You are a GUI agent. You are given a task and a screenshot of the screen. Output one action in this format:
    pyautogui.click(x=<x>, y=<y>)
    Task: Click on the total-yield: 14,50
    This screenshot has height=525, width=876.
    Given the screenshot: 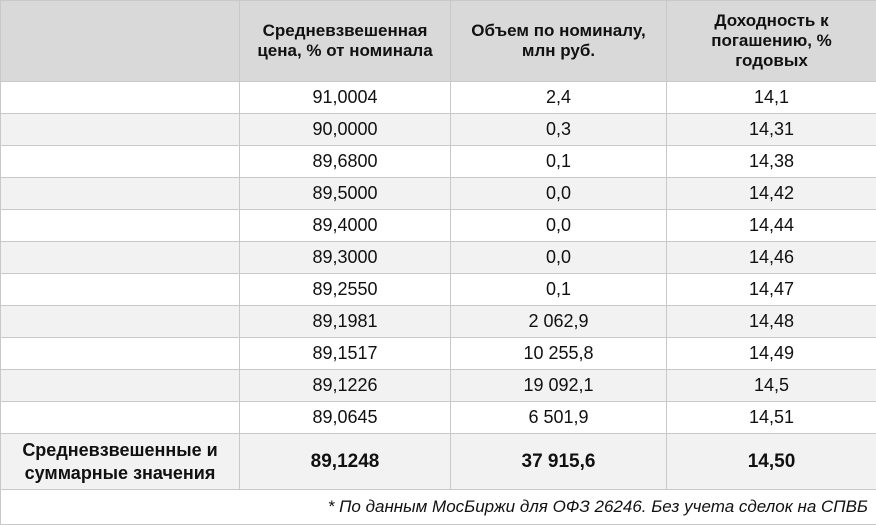 What is the action you would take?
    pyautogui.click(x=771, y=462)
    